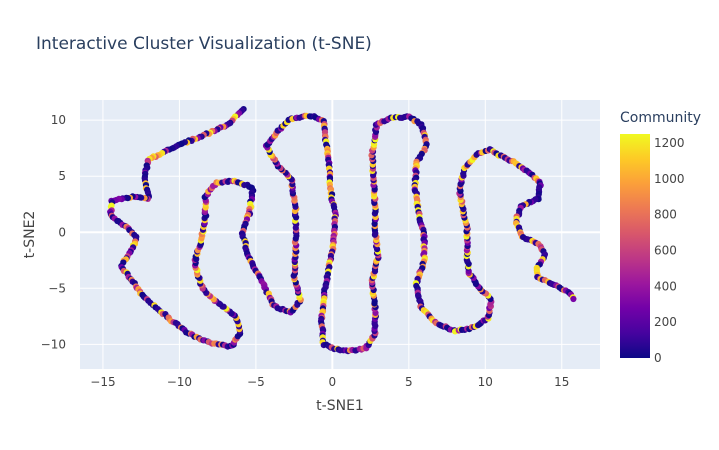 The width and height of the screenshot is (719, 450). What do you see at coordinates (669, 143) in the screenshot?
I see `colorbar-tick-label: 1200` at bounding box center [669, 143].